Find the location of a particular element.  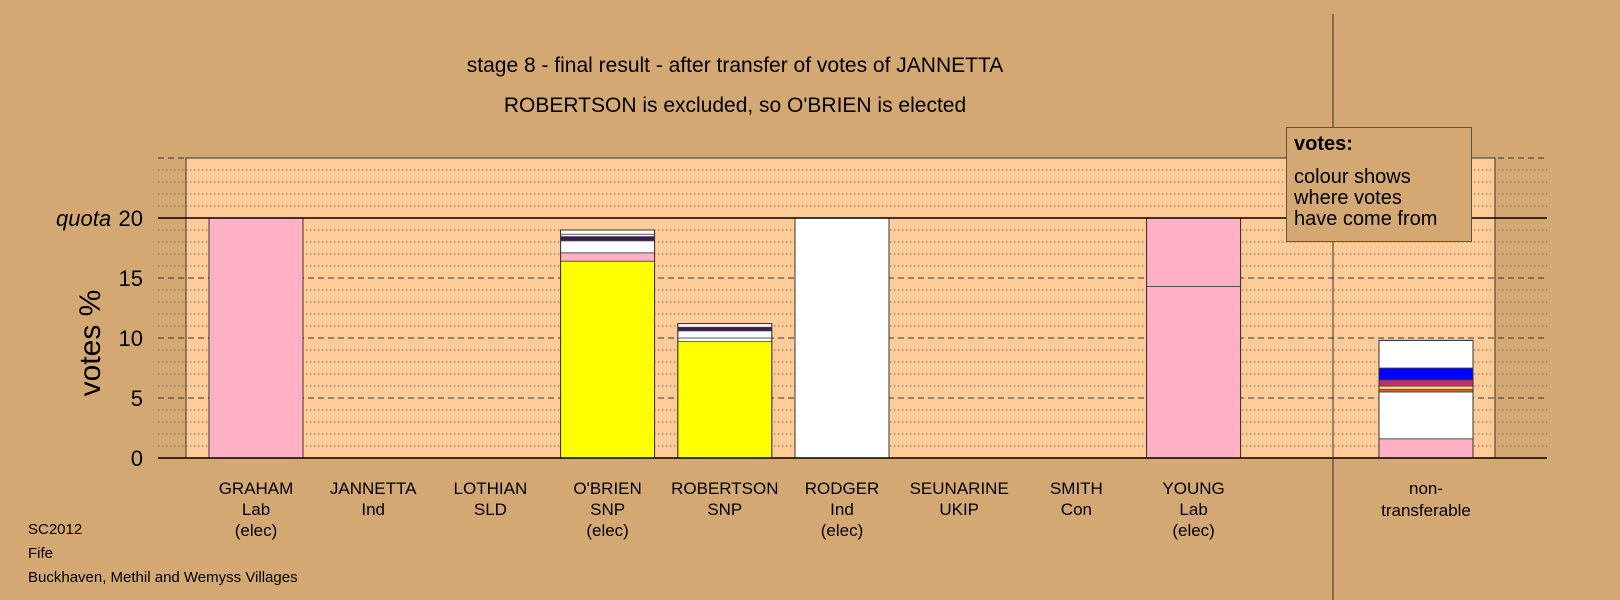

candidate-name-label: SEUNARINE is located at coordinates (959, 488).